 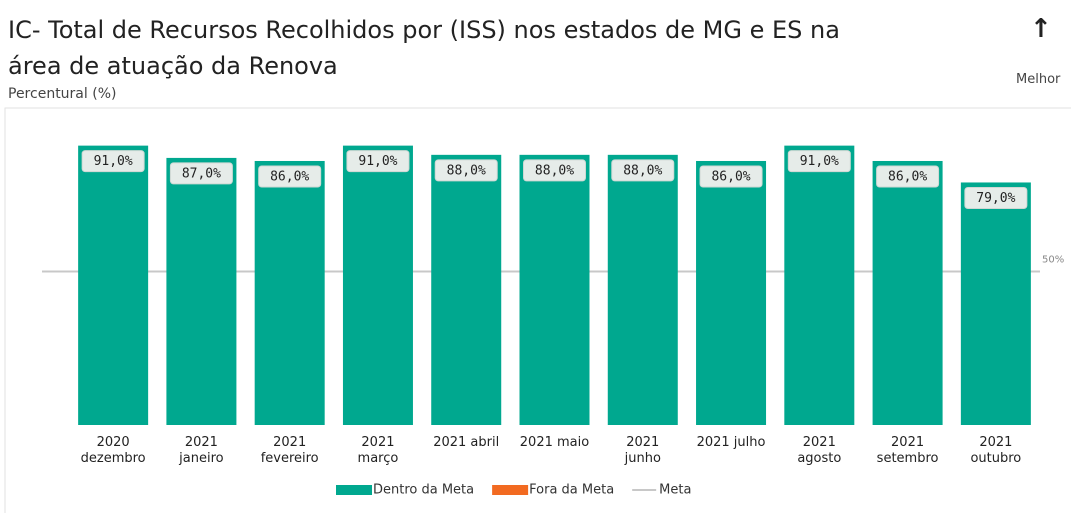 What do you see at coordinates (571, 490) in the screenshot?
I see `legend-label: Fora da Meta` at bounding box center [571, 490].